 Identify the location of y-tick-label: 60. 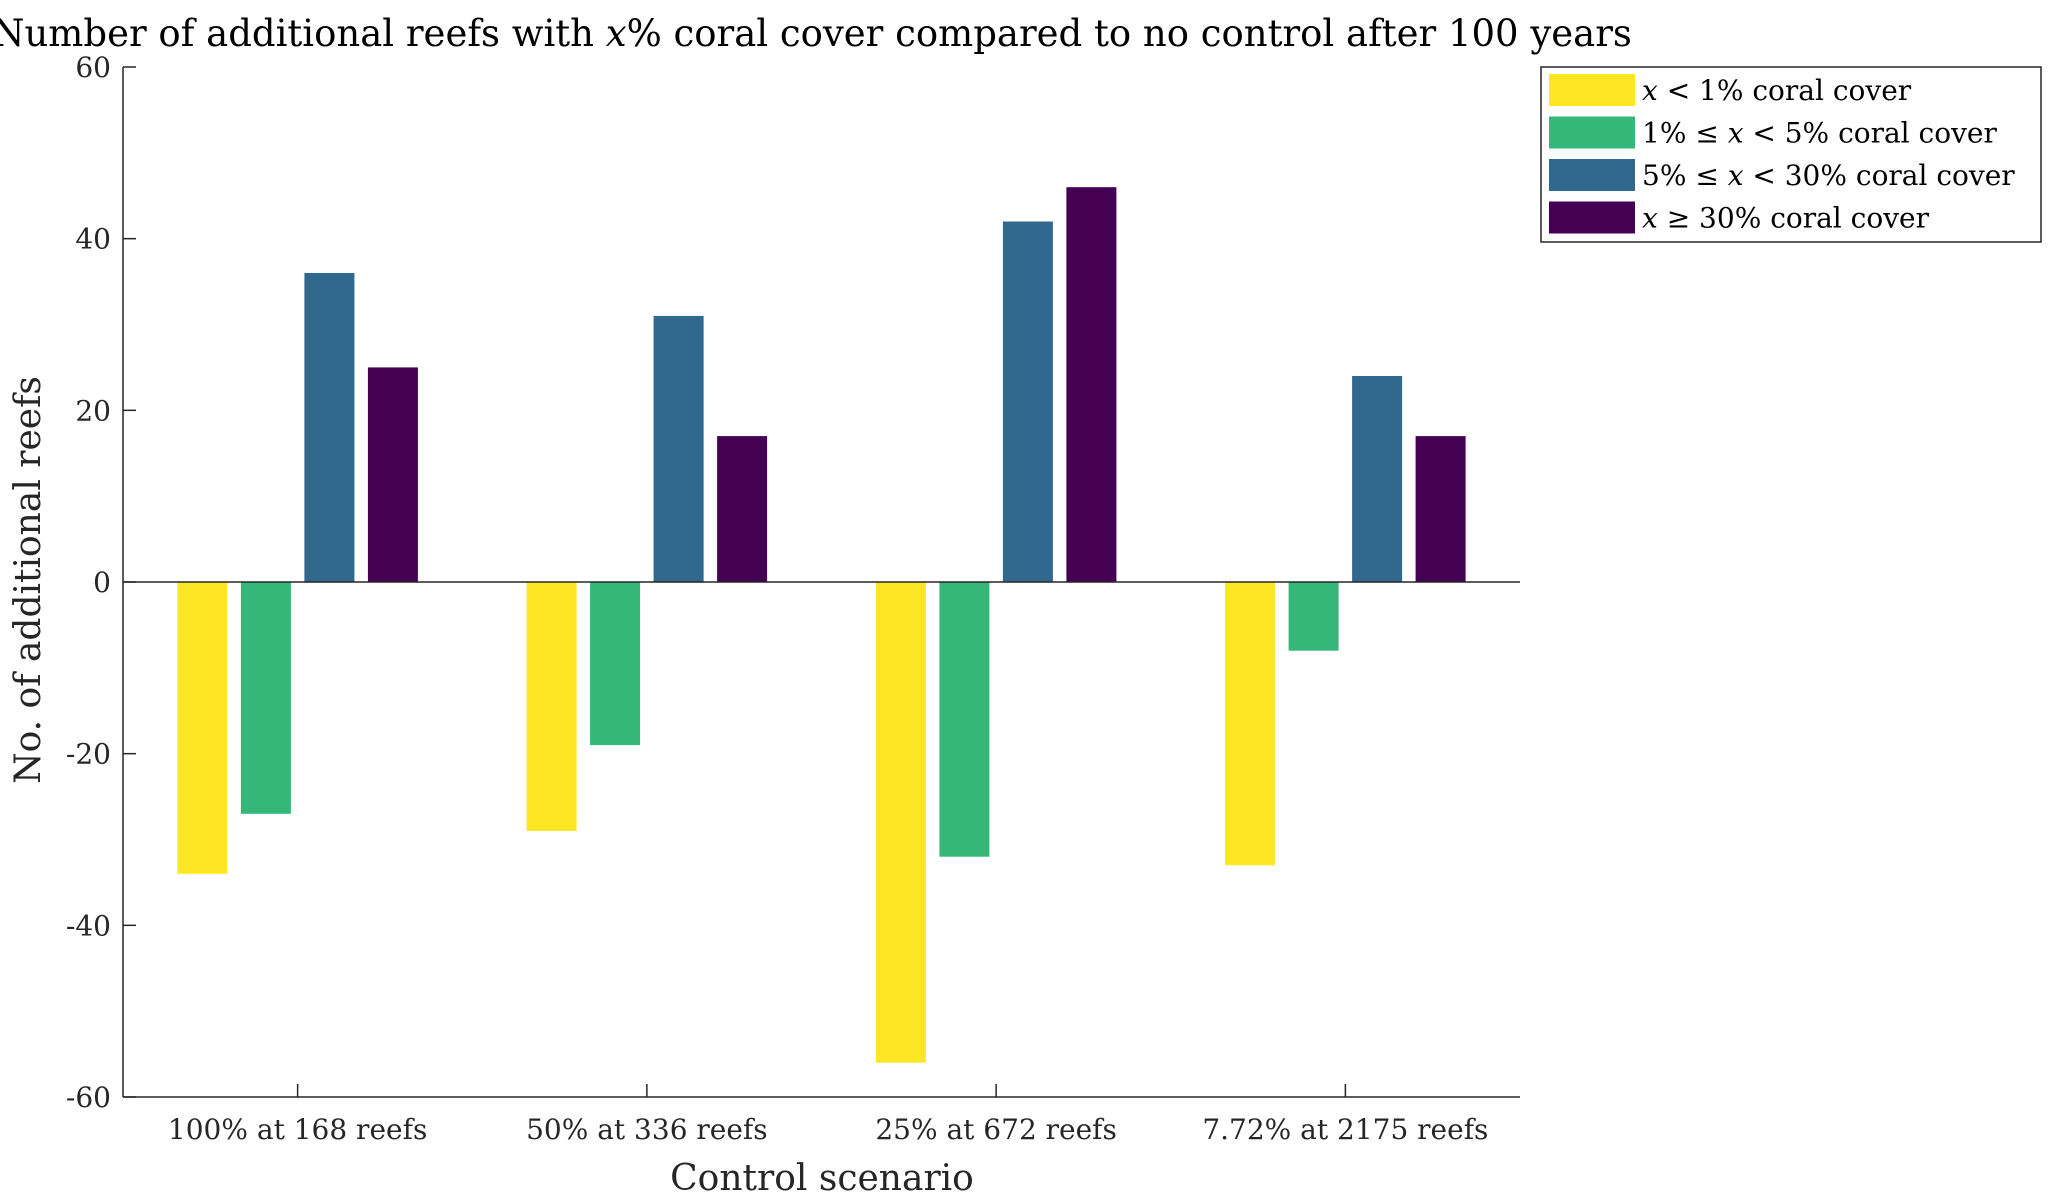
(93, 67).